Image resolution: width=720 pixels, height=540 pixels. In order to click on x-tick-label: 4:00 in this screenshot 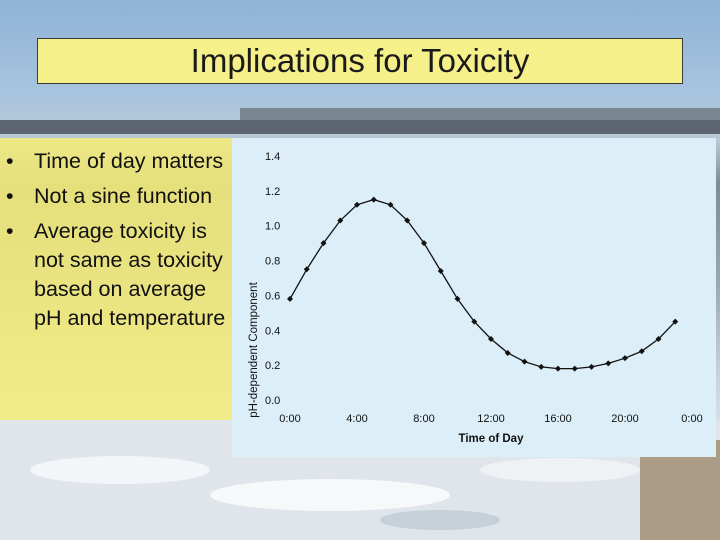, I will do `click(356, 419)`.